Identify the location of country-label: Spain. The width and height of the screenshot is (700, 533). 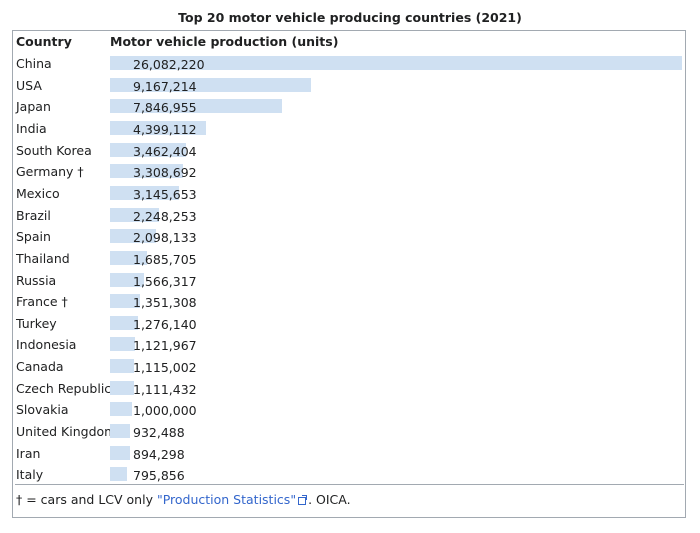
(33, 237).